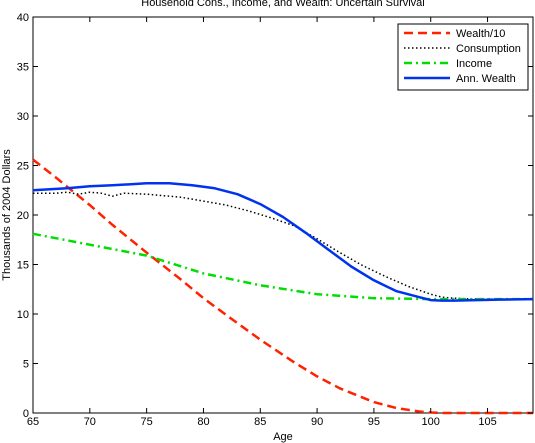  Describe the element at coordinates (260, 422) in the screenshot. I see `x-tick-label: 85` at that location.